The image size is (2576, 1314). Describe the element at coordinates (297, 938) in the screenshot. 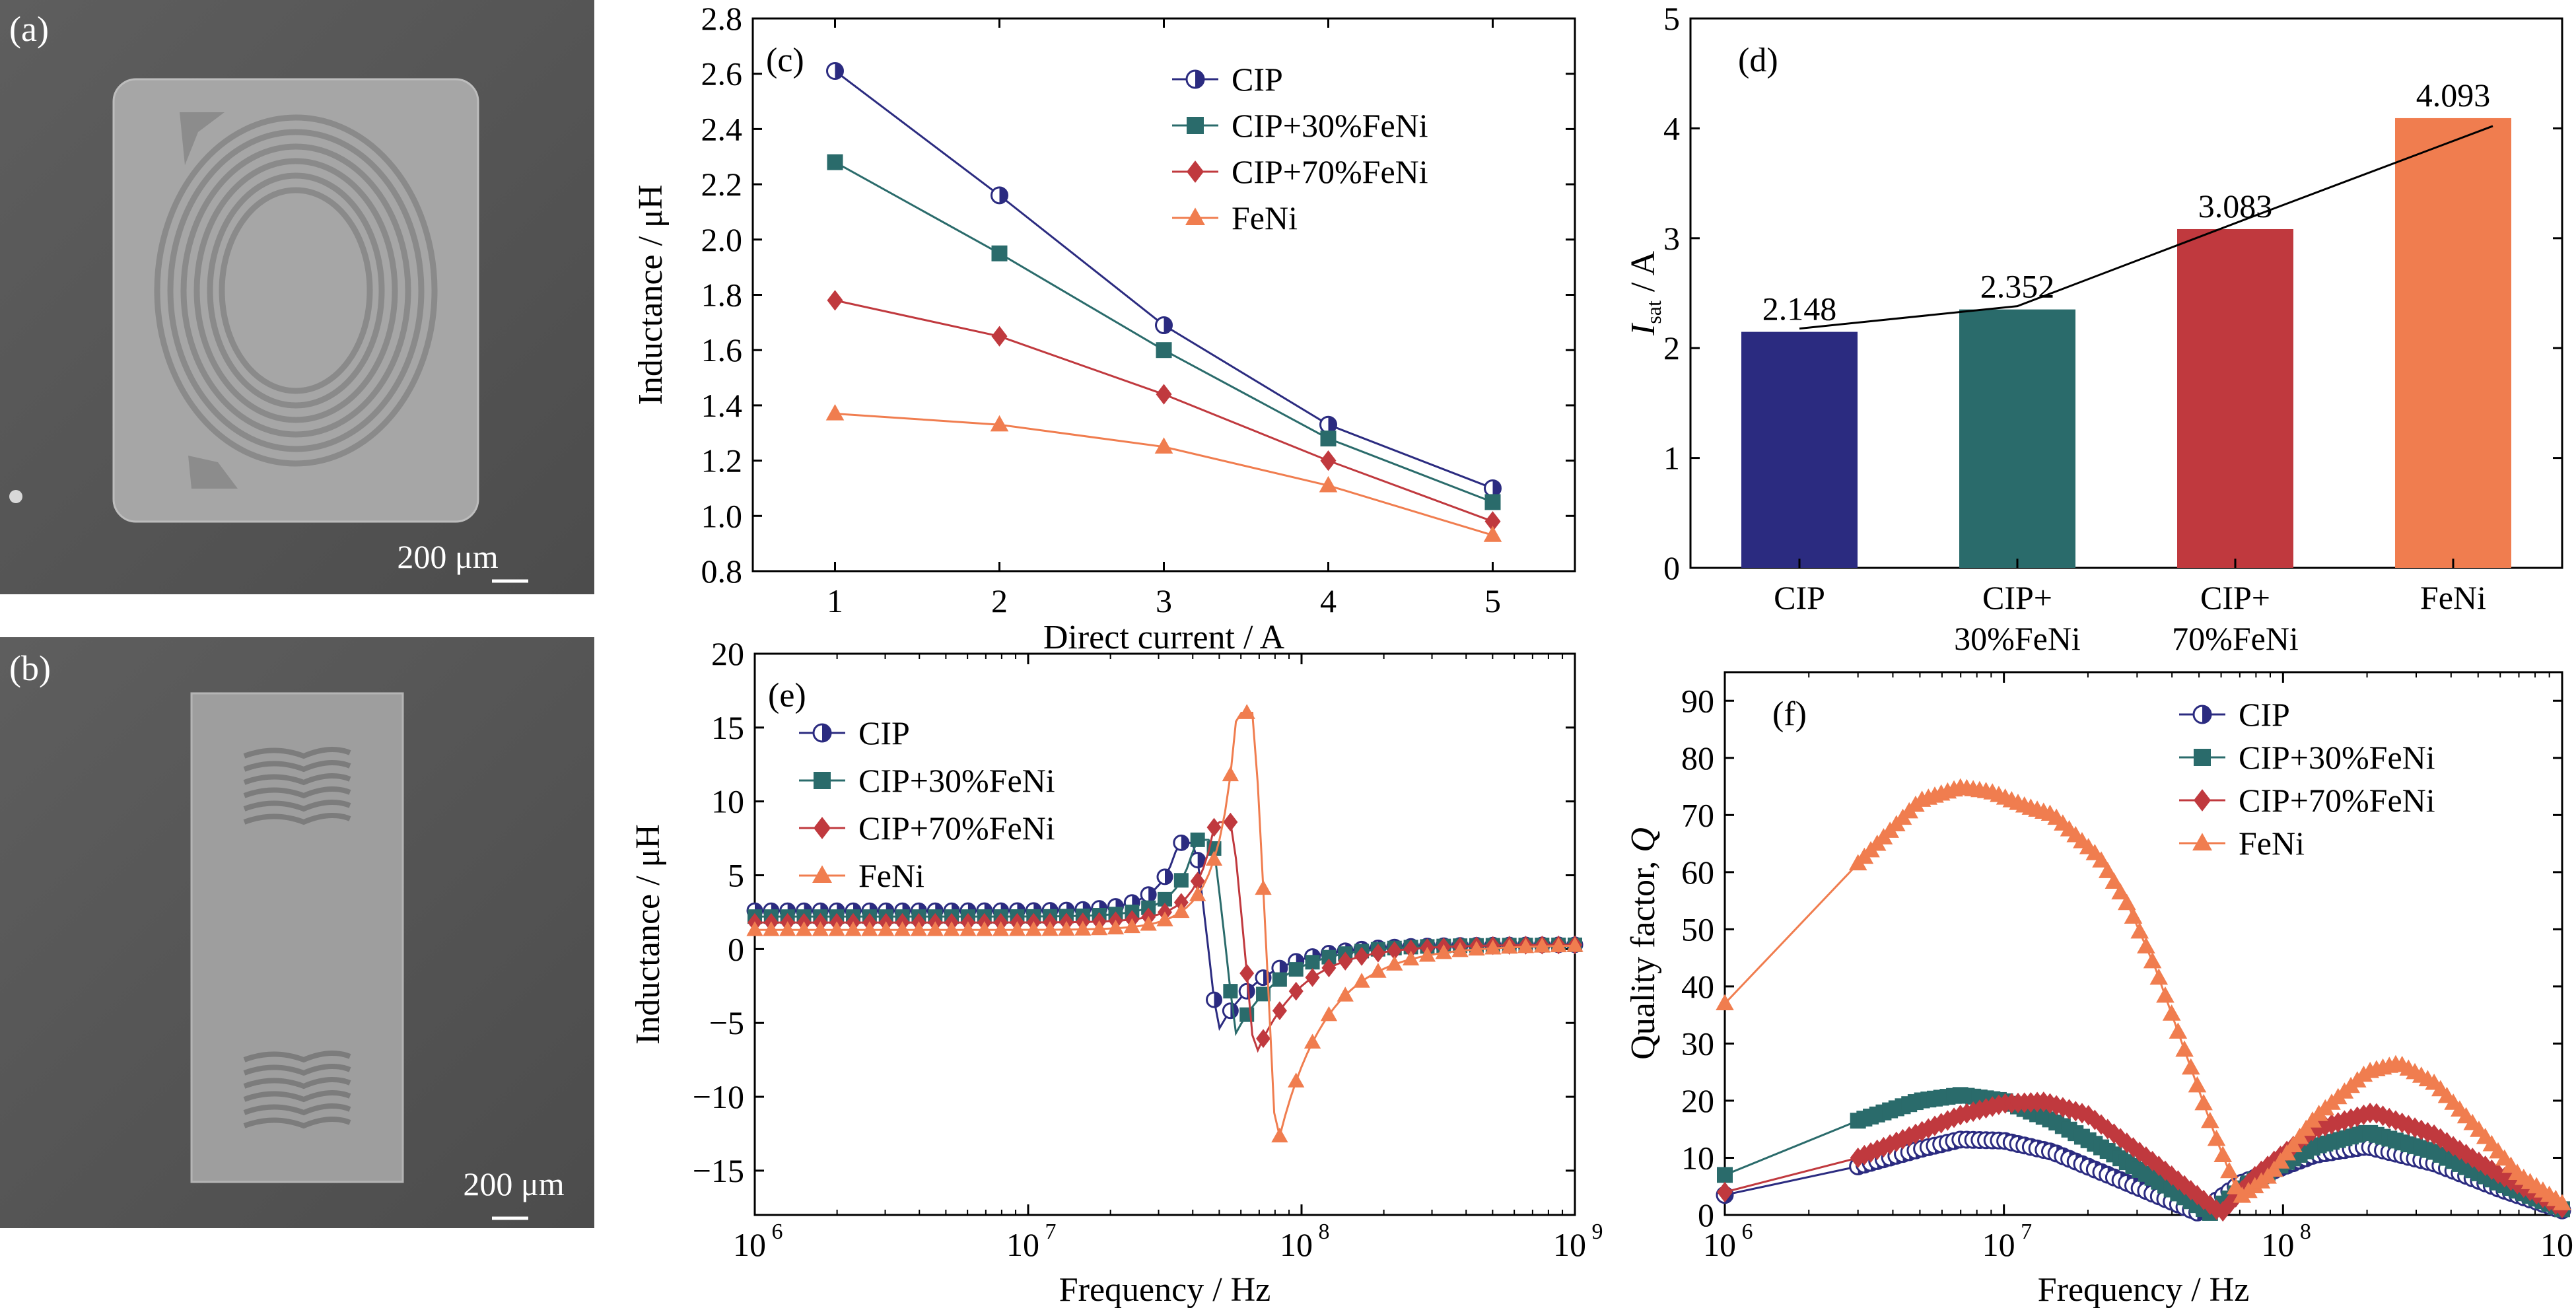

I see `meander-substrate` at that location.